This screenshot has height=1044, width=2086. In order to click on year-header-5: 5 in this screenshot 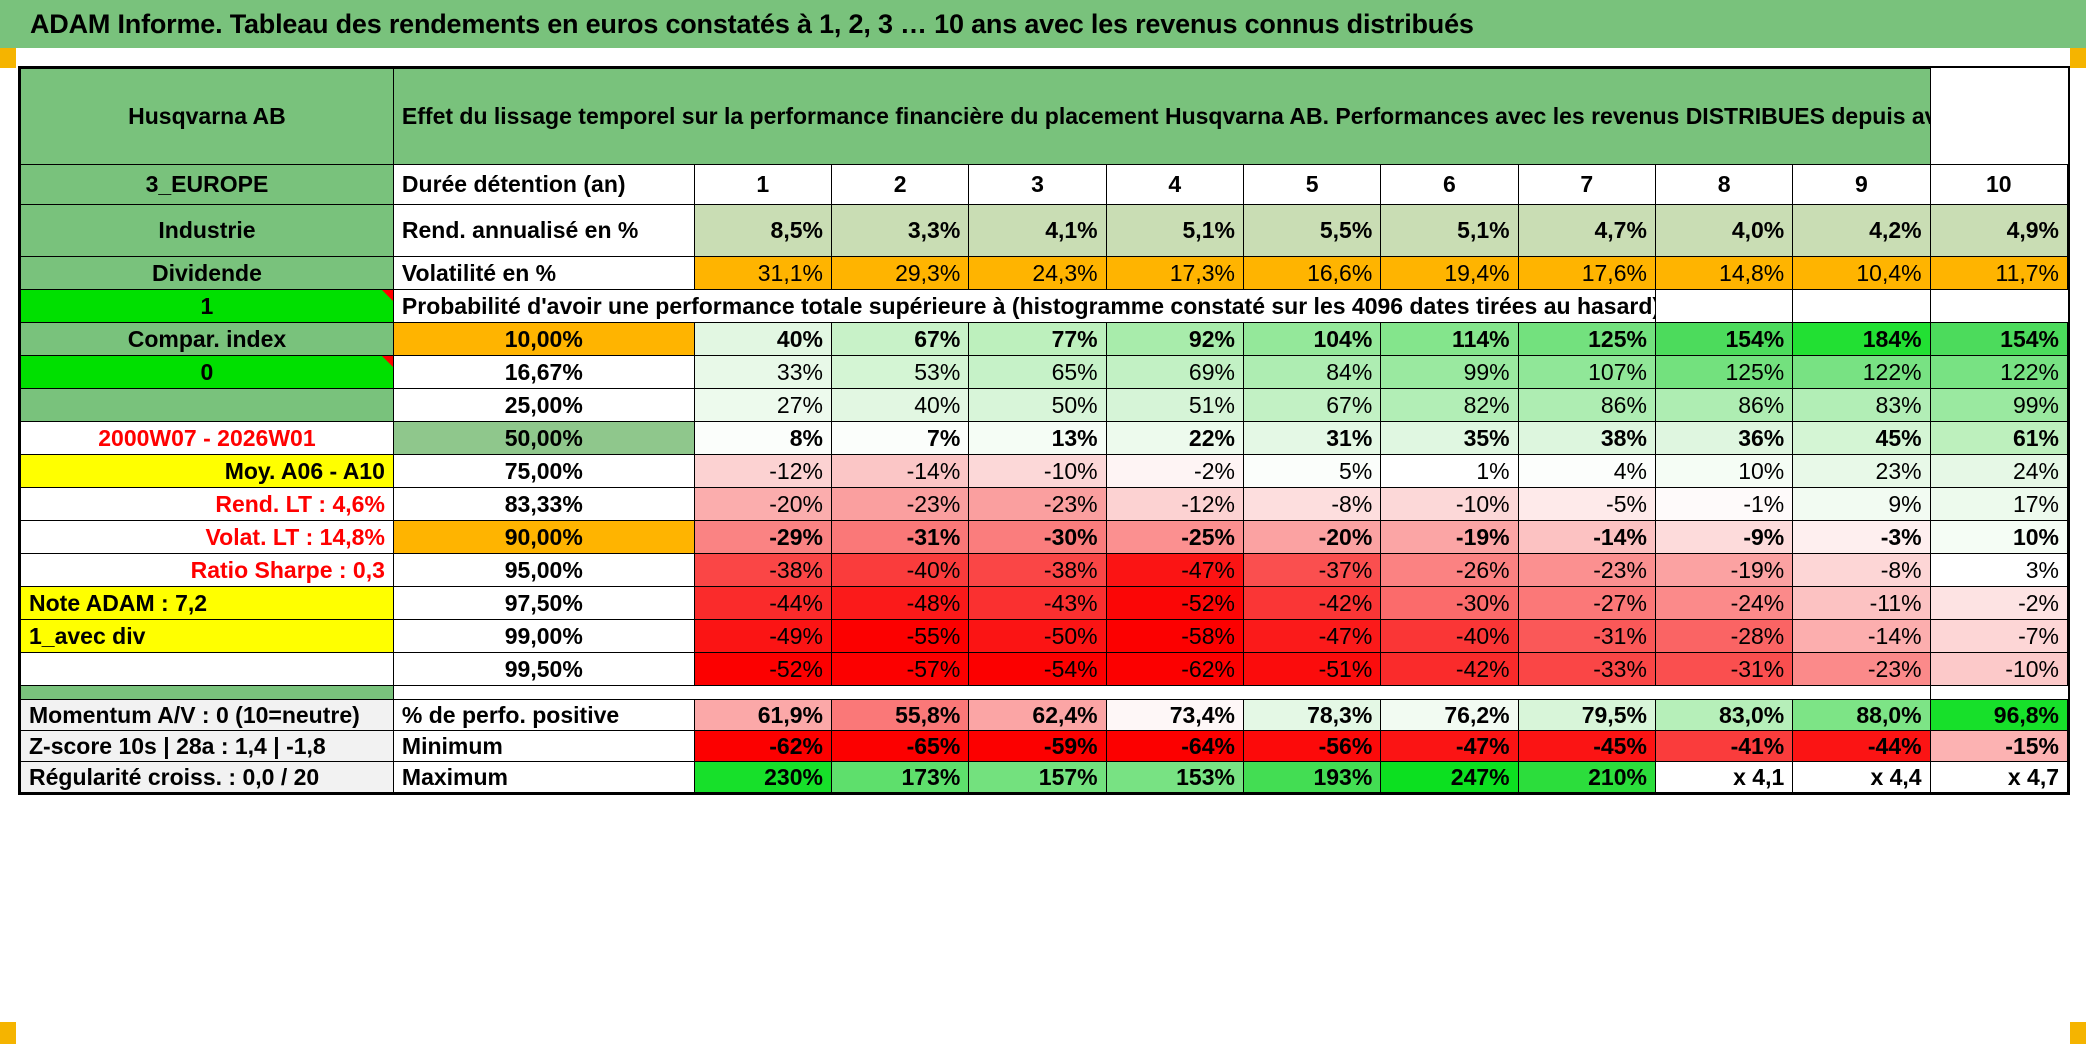, I will do `click(1312, 184)`.